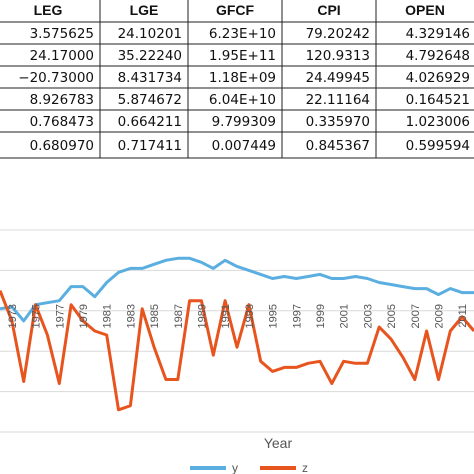 This screenshot has height=474, width=474. Describe the element at coordinates (338, 56) in the screenshot. I see `table-cell: 120.9313` at that location.